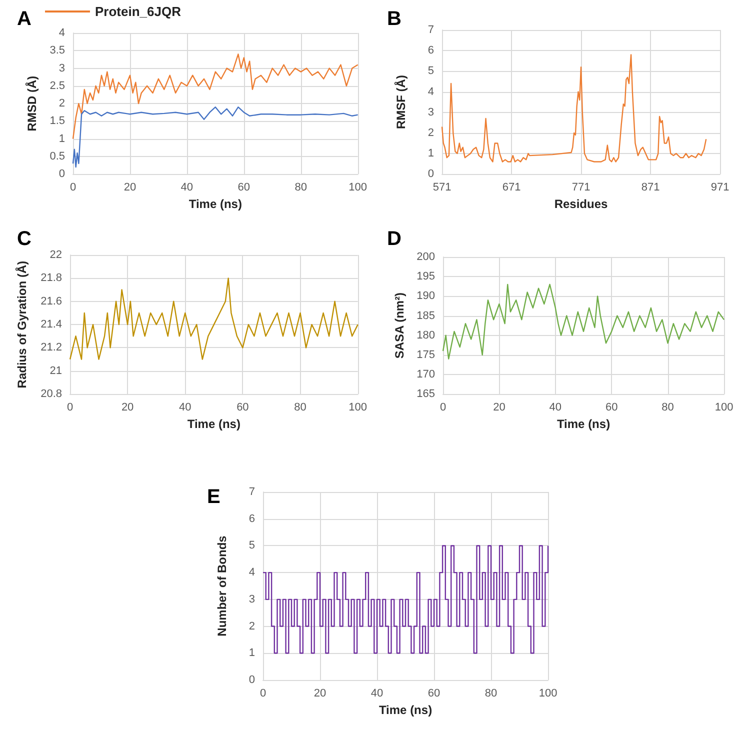 The height and width of the screenshot is (732, 740). What do you see at coordinates (399, 325) in the screenshot?
I see `y-axis-title: SASA (nm²)` at bounding box center [399, 325].